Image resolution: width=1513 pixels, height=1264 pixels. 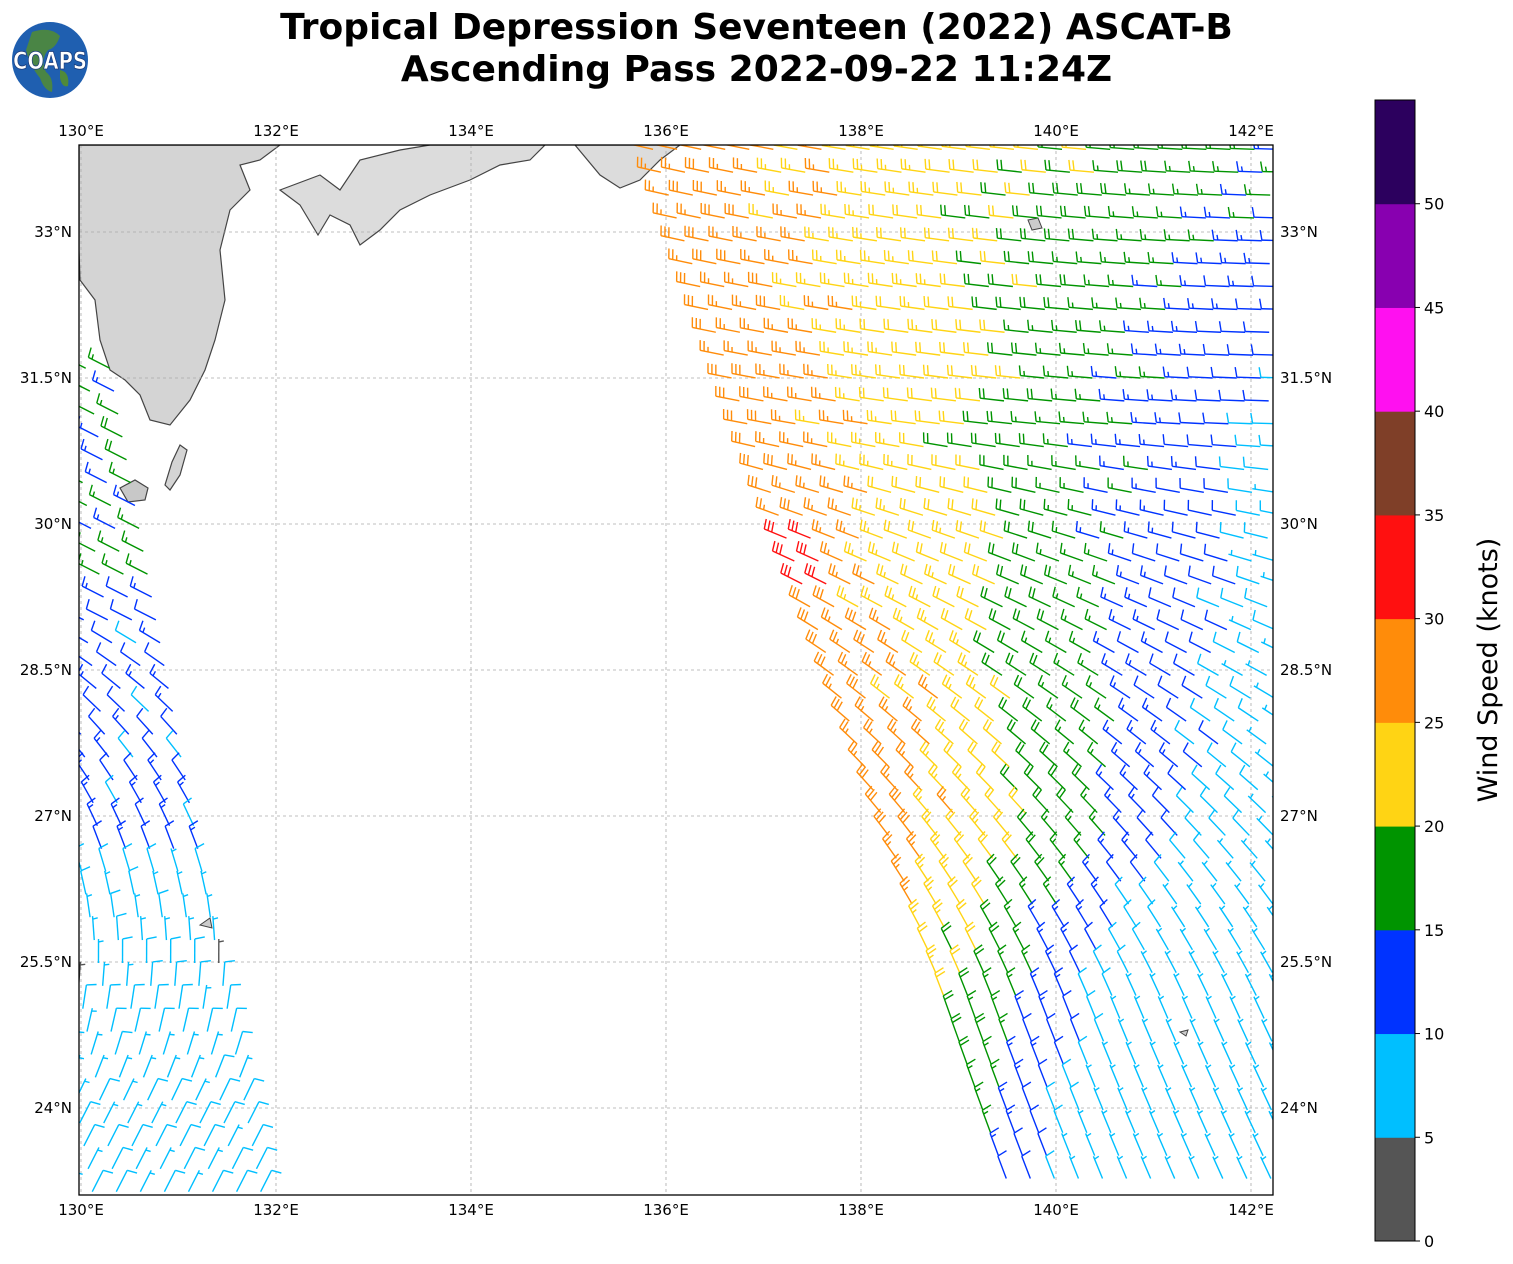 I want to click on colorbar-tick-label: 0, so click(x=1429, y=1241).